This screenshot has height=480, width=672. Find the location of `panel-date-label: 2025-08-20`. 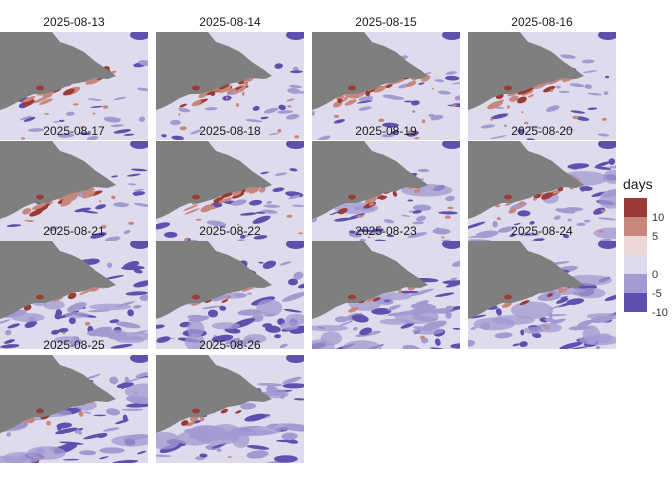

panel-date-label: 2025-08-20 is located at coordinates (542, 131).